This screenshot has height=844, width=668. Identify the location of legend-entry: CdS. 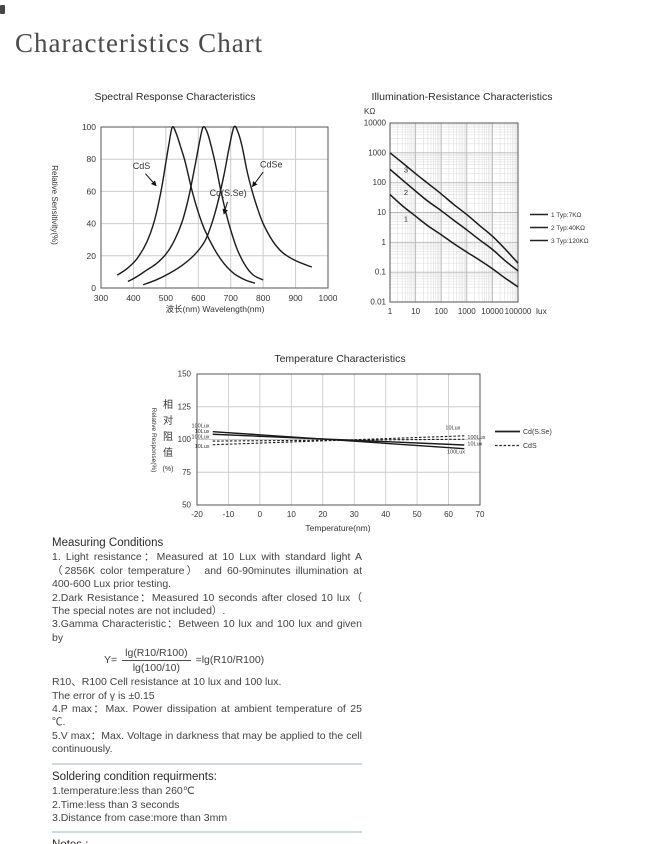
(530, 446).